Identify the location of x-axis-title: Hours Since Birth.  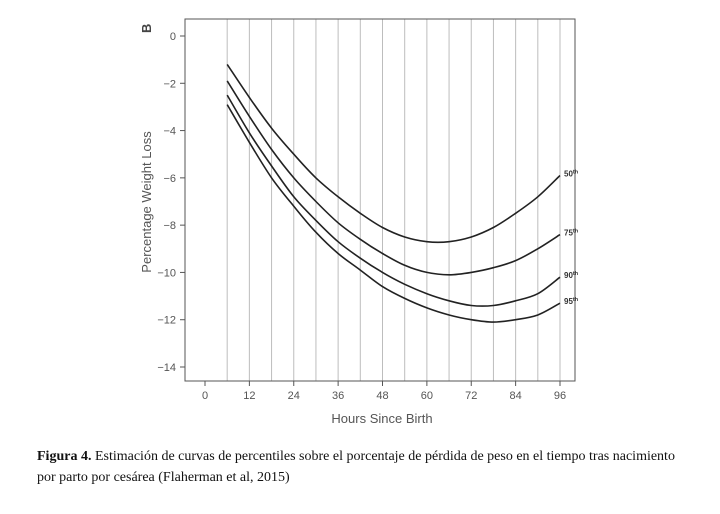
(381, 418).